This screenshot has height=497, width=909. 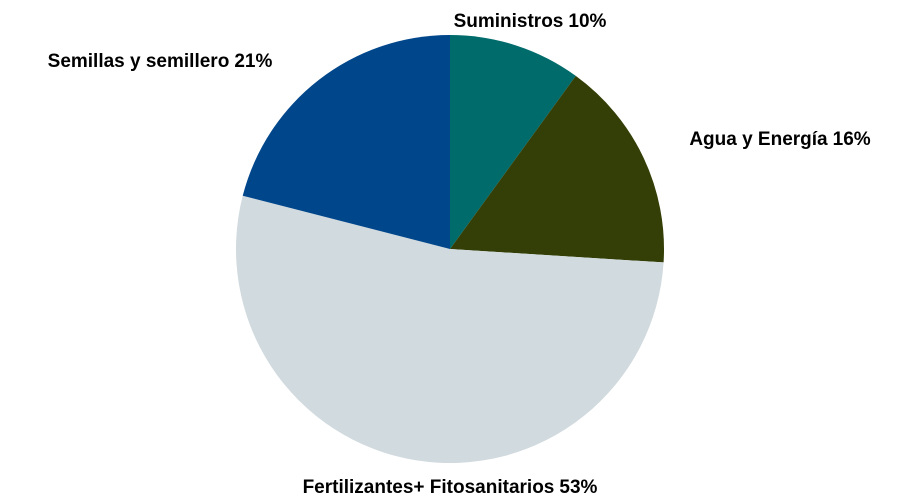 What do you see at coordinates (429, 487) in the screenshot?
I see `category-label: Fertilizantes+ Fitosanitarios` at bounding box center [429, 487].